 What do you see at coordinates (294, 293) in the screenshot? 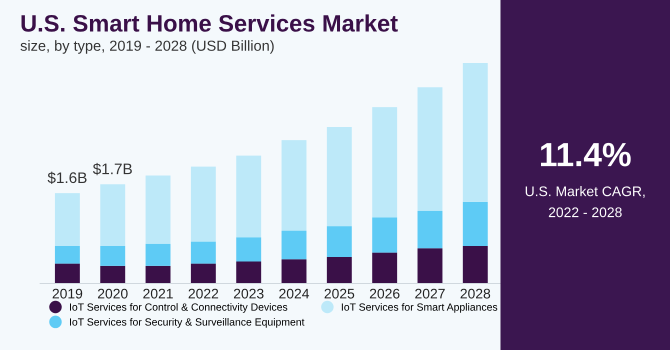
I see `x-tick-label: 2024` at bounding box center [294, 293].